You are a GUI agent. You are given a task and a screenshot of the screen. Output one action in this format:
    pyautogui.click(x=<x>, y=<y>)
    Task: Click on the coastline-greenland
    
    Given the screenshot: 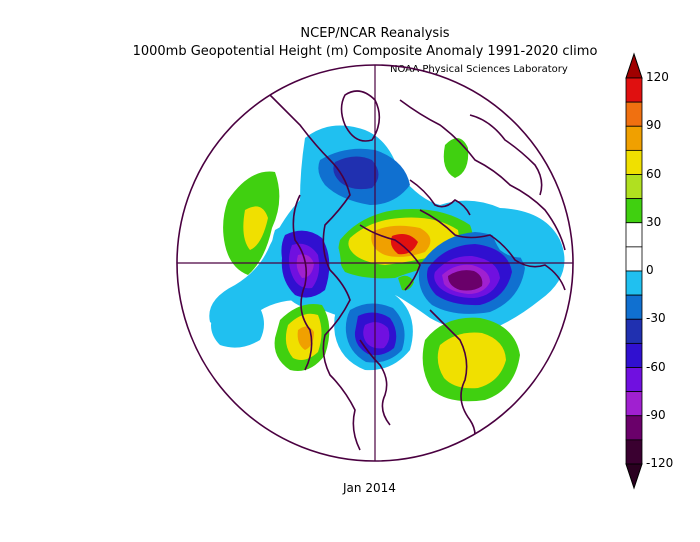 What is the action you would take?
    pyautogui.click(x=360, y=116)
    